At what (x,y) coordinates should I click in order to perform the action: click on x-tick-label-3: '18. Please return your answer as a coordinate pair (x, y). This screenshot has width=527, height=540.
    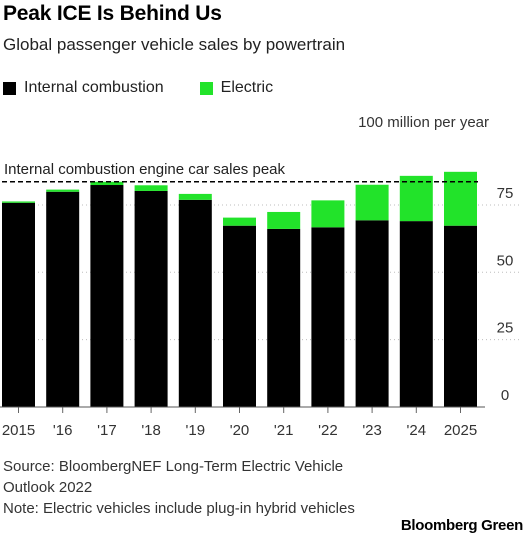
    Looking at the image, I should click on (151, 430).